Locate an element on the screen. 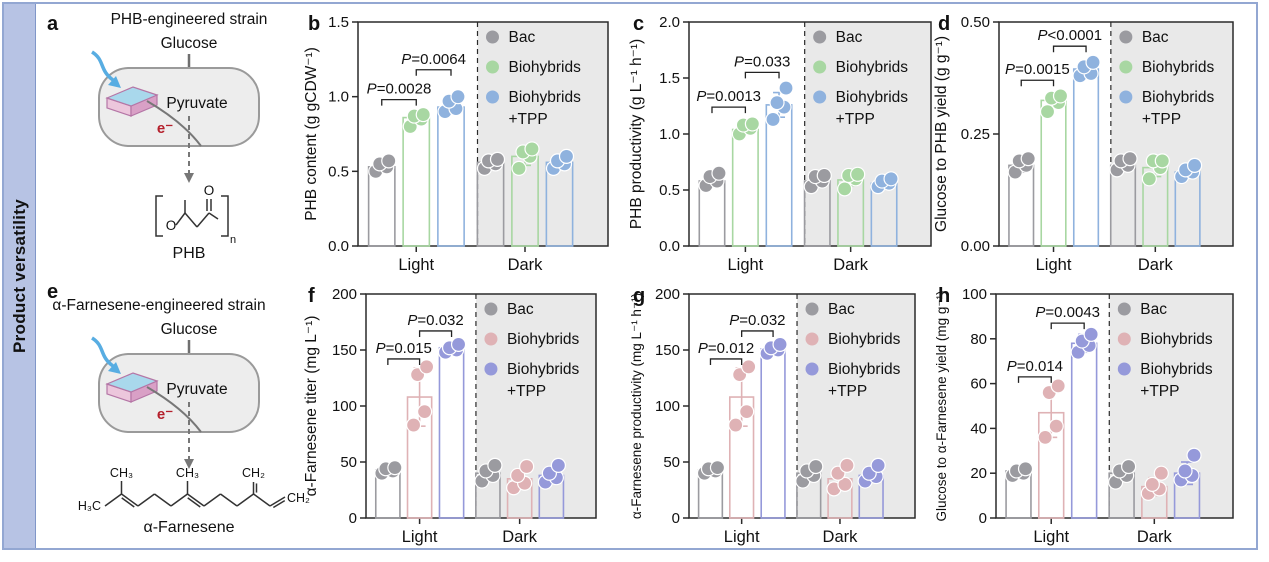 This screenshot has width=1269, height=562. diagram-title: α-Farnesene-engineered strain is located at coordinates (158, 305).